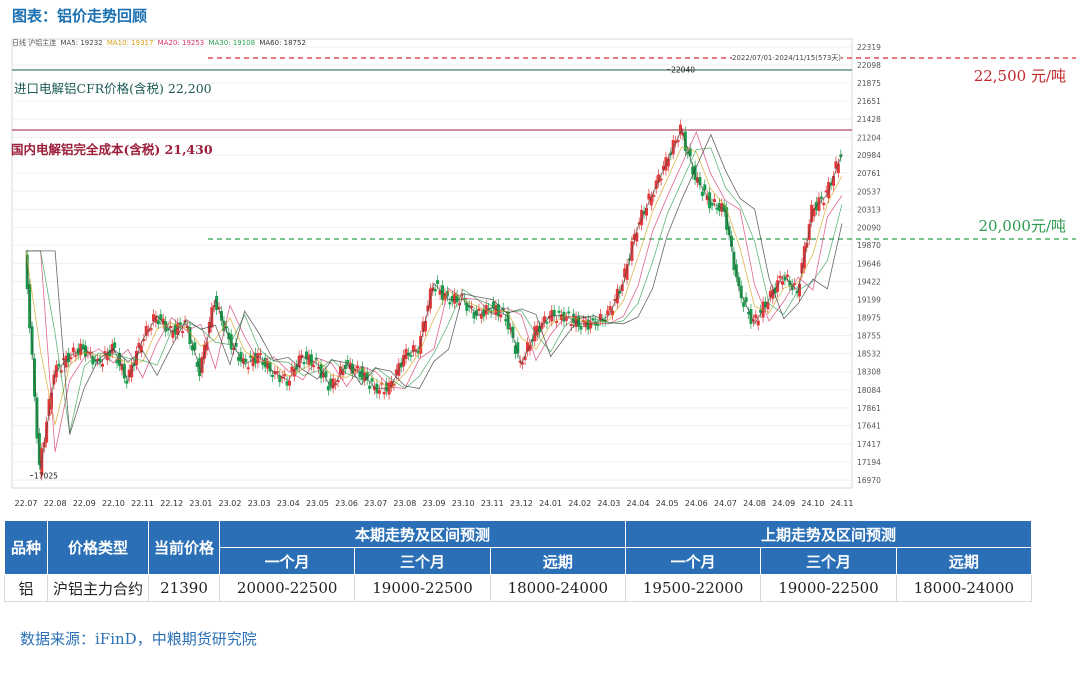 The image size is (1080, 678). What do you see at coordinates (696, 503) in the screenshot?
I see `x-tick-label: 24.06` at bounding box center [696, 503].